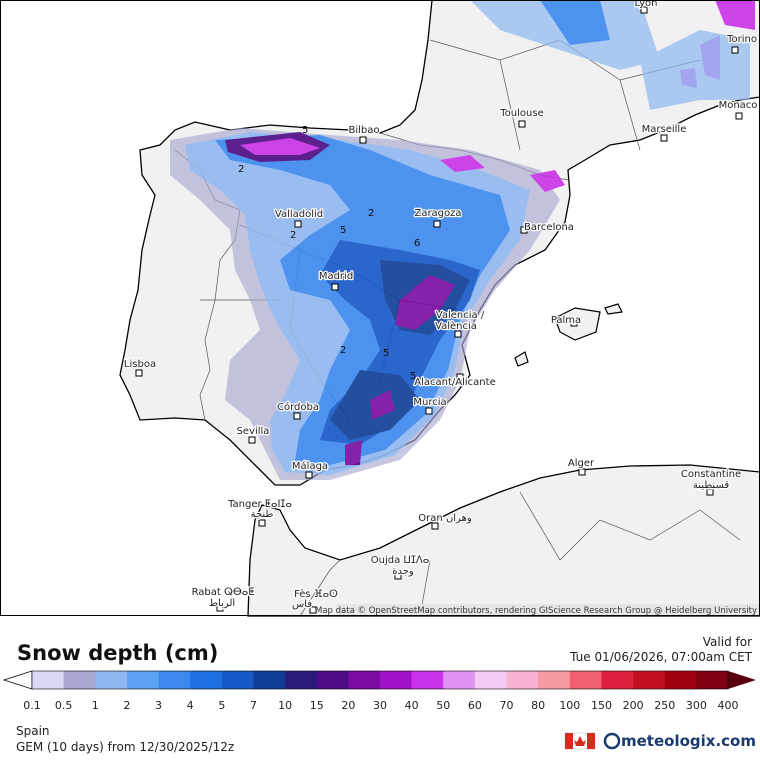 The height and width of the screenshot is (760, 760). Describe the element at coordinates (549, 227) in the screenshot. I see `city-label: Barcelona` at that location.